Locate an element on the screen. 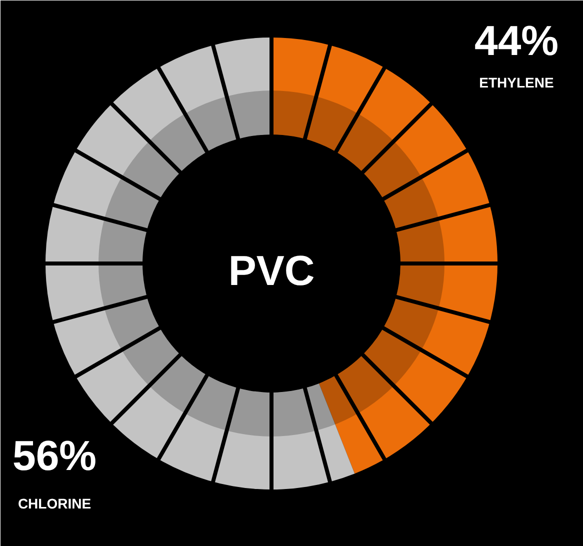  slice-label: CHLORINE is located at coordinates (55, 504).